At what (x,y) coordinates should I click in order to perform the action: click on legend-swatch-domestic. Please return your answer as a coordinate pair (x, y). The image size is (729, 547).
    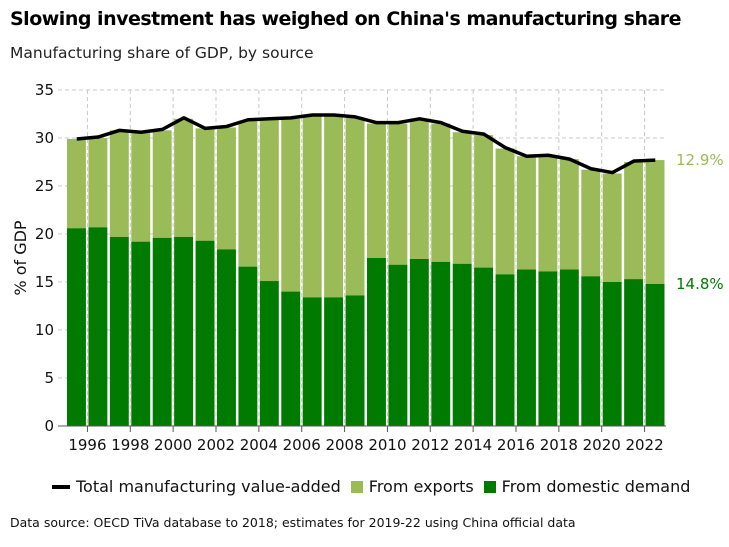
    Looking at the image, I should click on (489, 486).